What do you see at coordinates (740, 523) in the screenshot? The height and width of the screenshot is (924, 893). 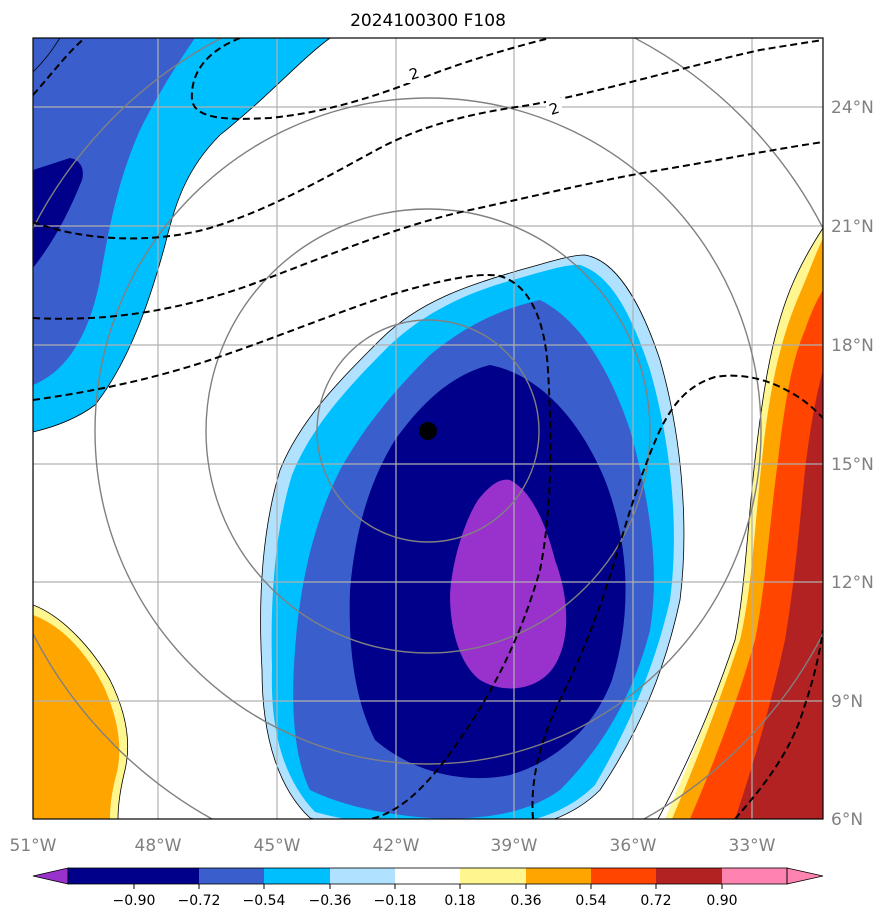 I see `anomaly-field-east` at bounding box center [740, 523].